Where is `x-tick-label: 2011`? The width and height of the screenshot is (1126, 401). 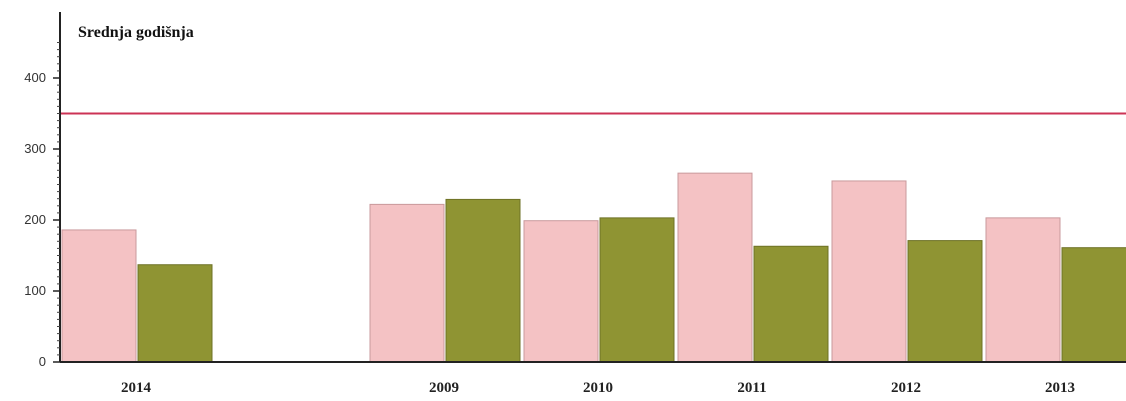 x-tick-label: 2011 is located at coordinates (751, 388).